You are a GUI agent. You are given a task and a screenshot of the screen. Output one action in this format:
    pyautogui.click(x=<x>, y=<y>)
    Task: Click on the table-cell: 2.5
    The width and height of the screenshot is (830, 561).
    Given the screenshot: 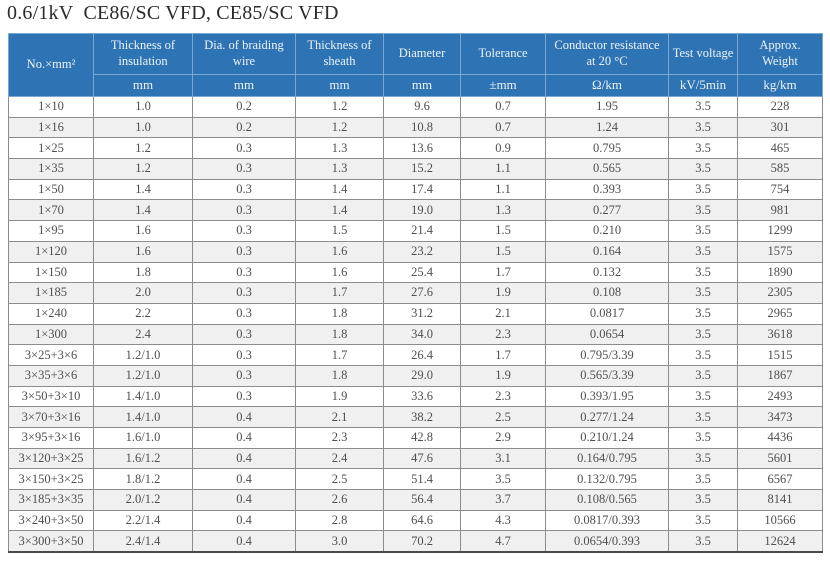 What is the action you would take?
    pyautogui.click(x=339, y=479)
    